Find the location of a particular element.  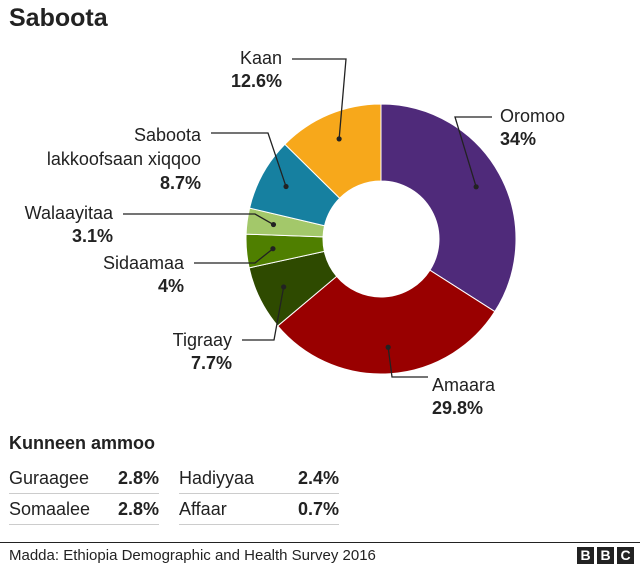

footer-divider is located at coordinates (320, 542).